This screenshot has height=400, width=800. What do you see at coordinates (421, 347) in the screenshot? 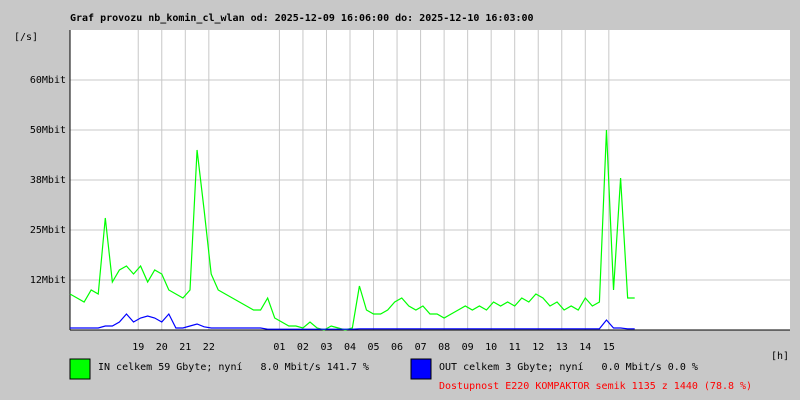
I see `x-tick-label: 07` at bounding box center [421, 347].